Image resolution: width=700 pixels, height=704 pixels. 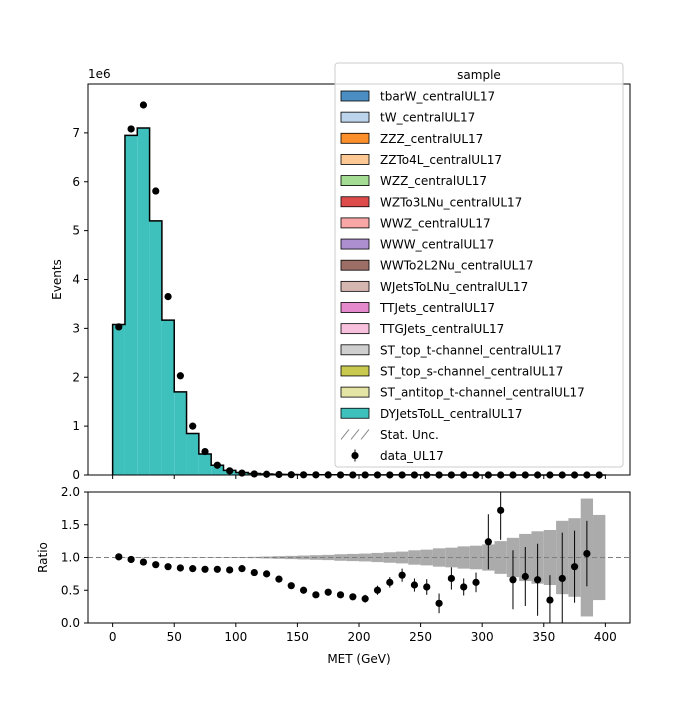 I want to click on main-y-offset-label: 1e6, so click(x=99, y=74).